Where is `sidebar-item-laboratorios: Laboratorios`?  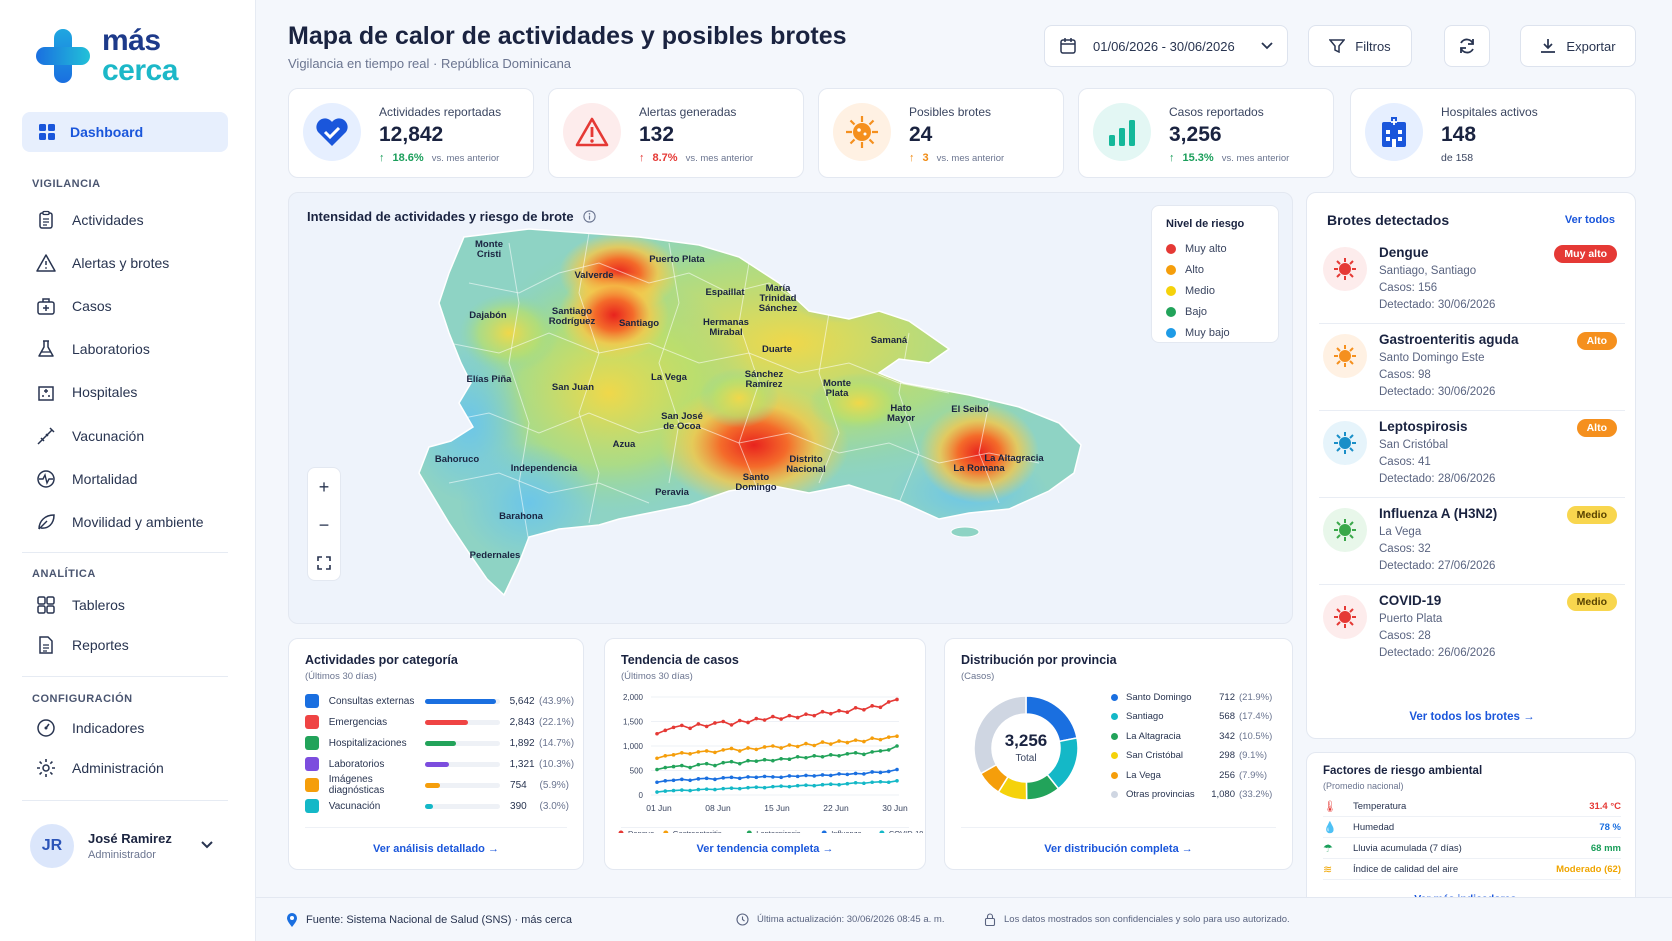 sidebar-item-laboratorios: Laboratorios is located at coordinates (93, 349).